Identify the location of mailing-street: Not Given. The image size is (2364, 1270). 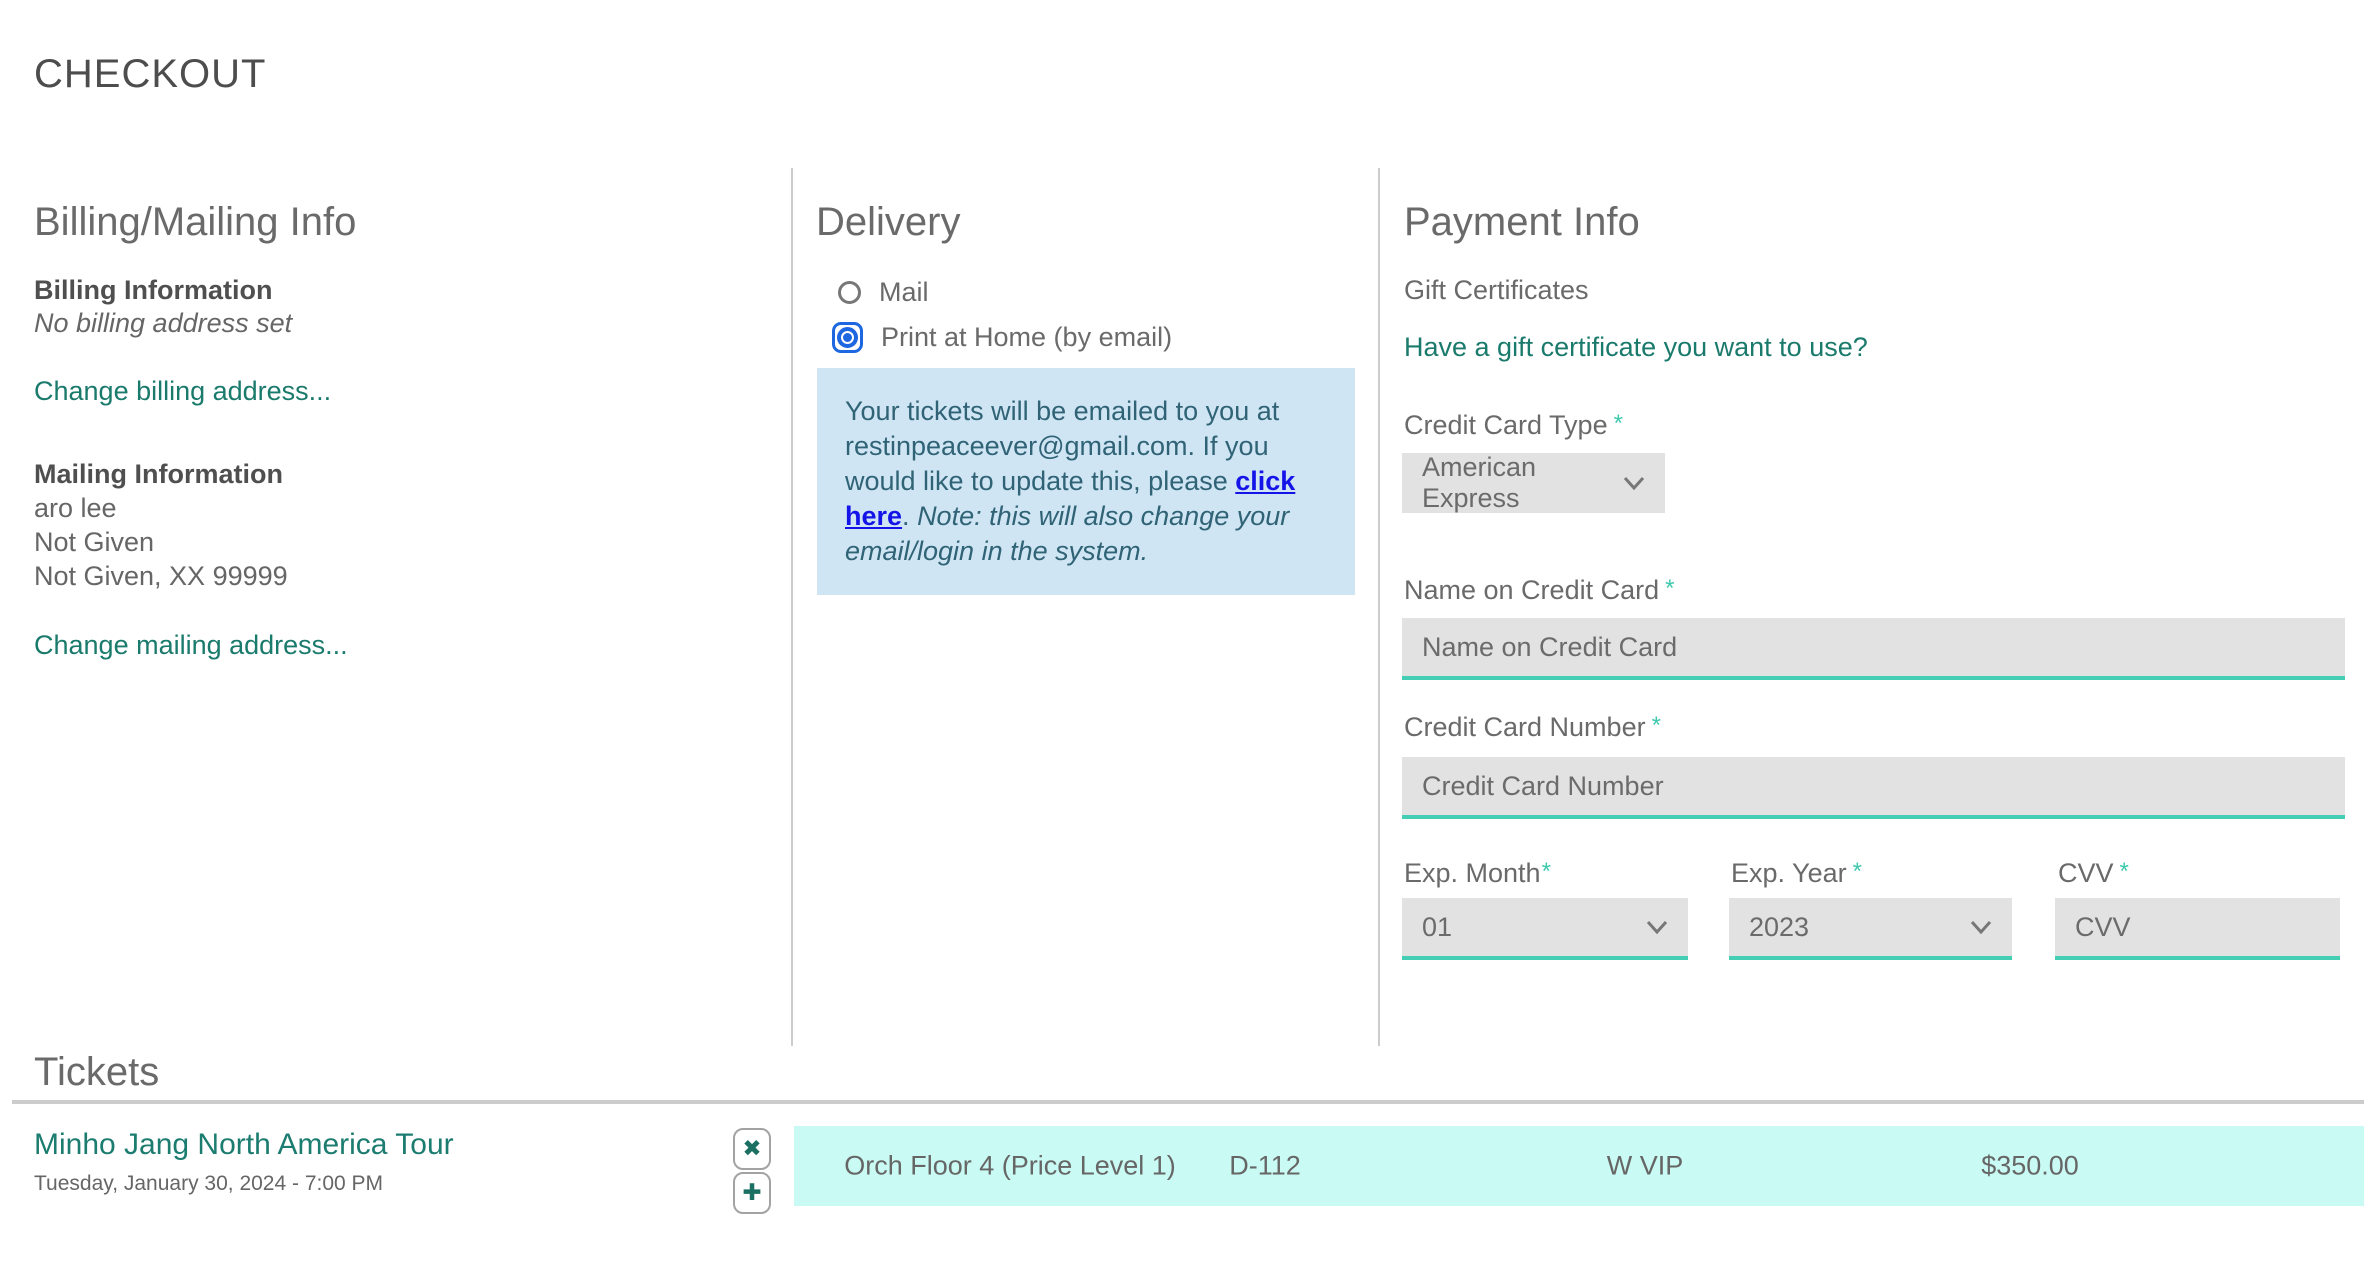
(94, 542).